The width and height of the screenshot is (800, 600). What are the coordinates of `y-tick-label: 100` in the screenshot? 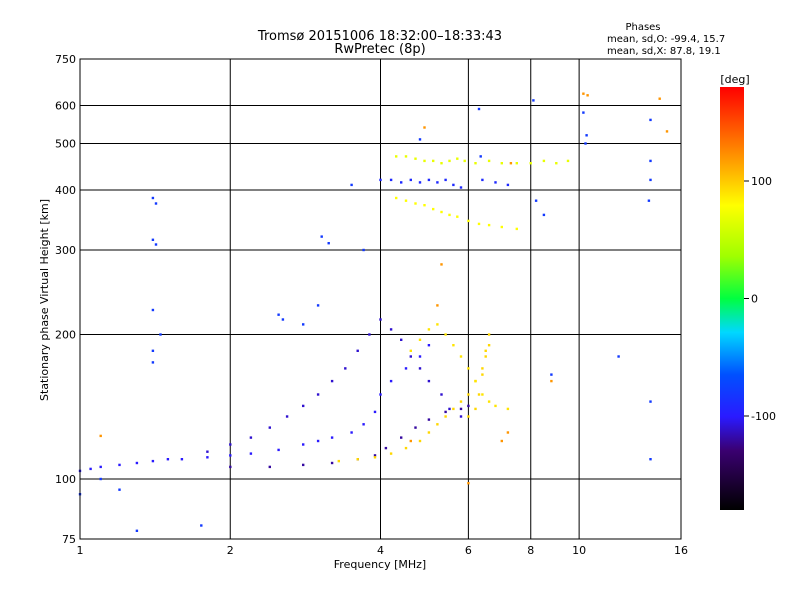 It's located at (65, 479).